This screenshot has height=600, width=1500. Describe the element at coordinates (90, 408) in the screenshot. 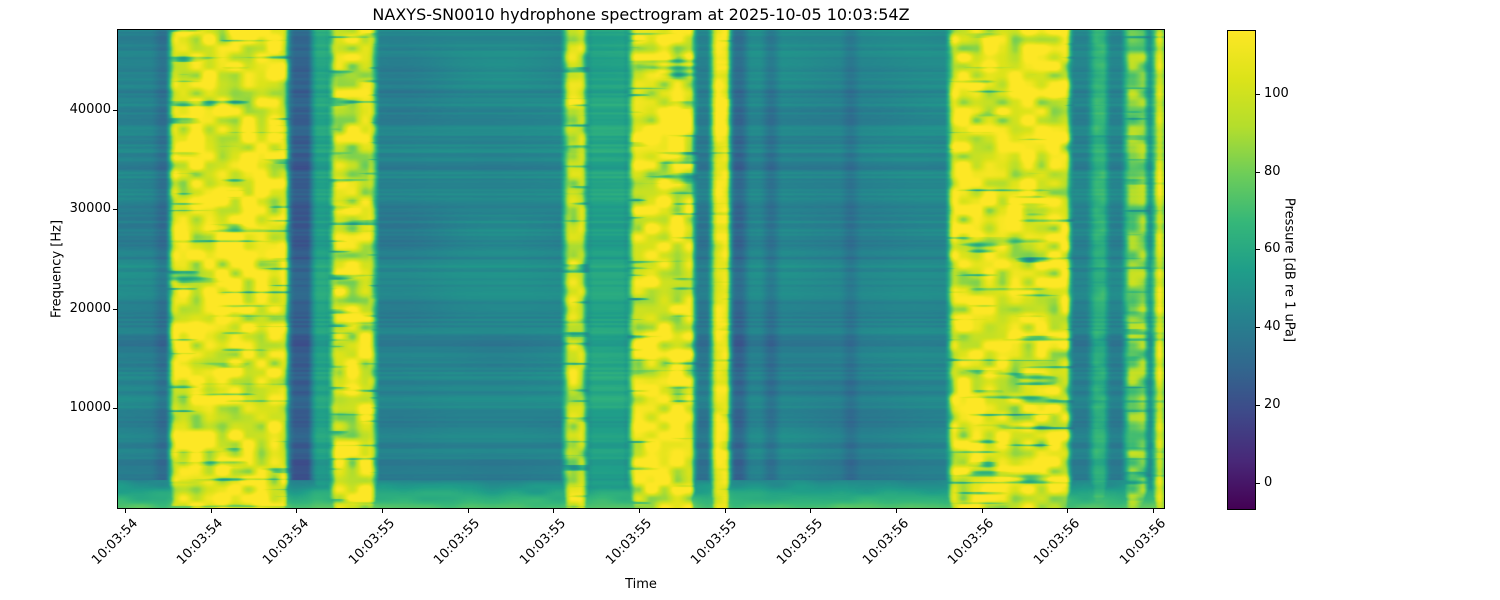

I see `y-tick-label: 10000` at that location.